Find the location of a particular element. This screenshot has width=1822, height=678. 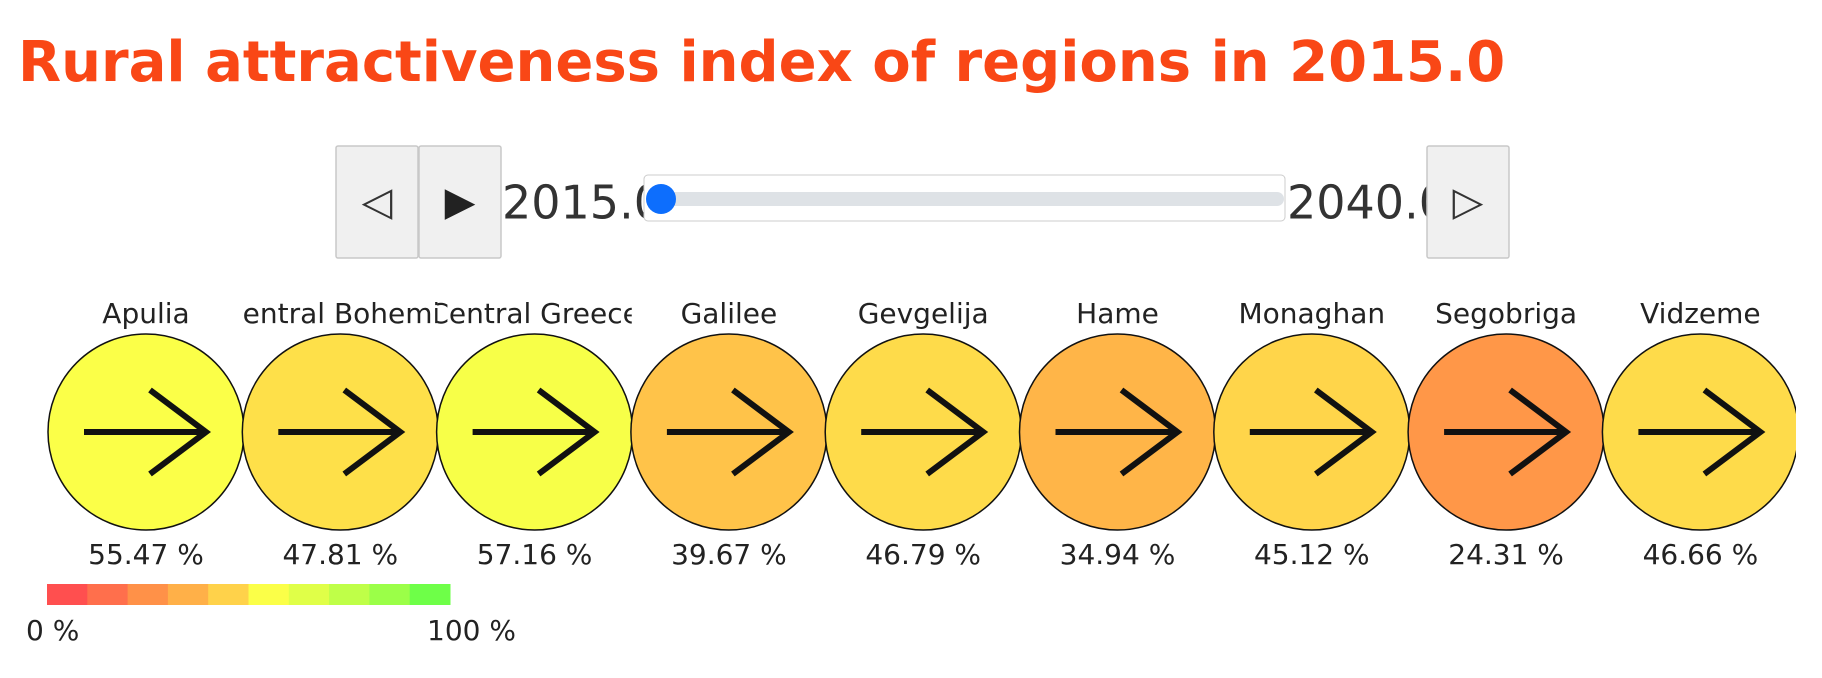

region-label-group: Segobriga is located at coordinates (1506, 313).